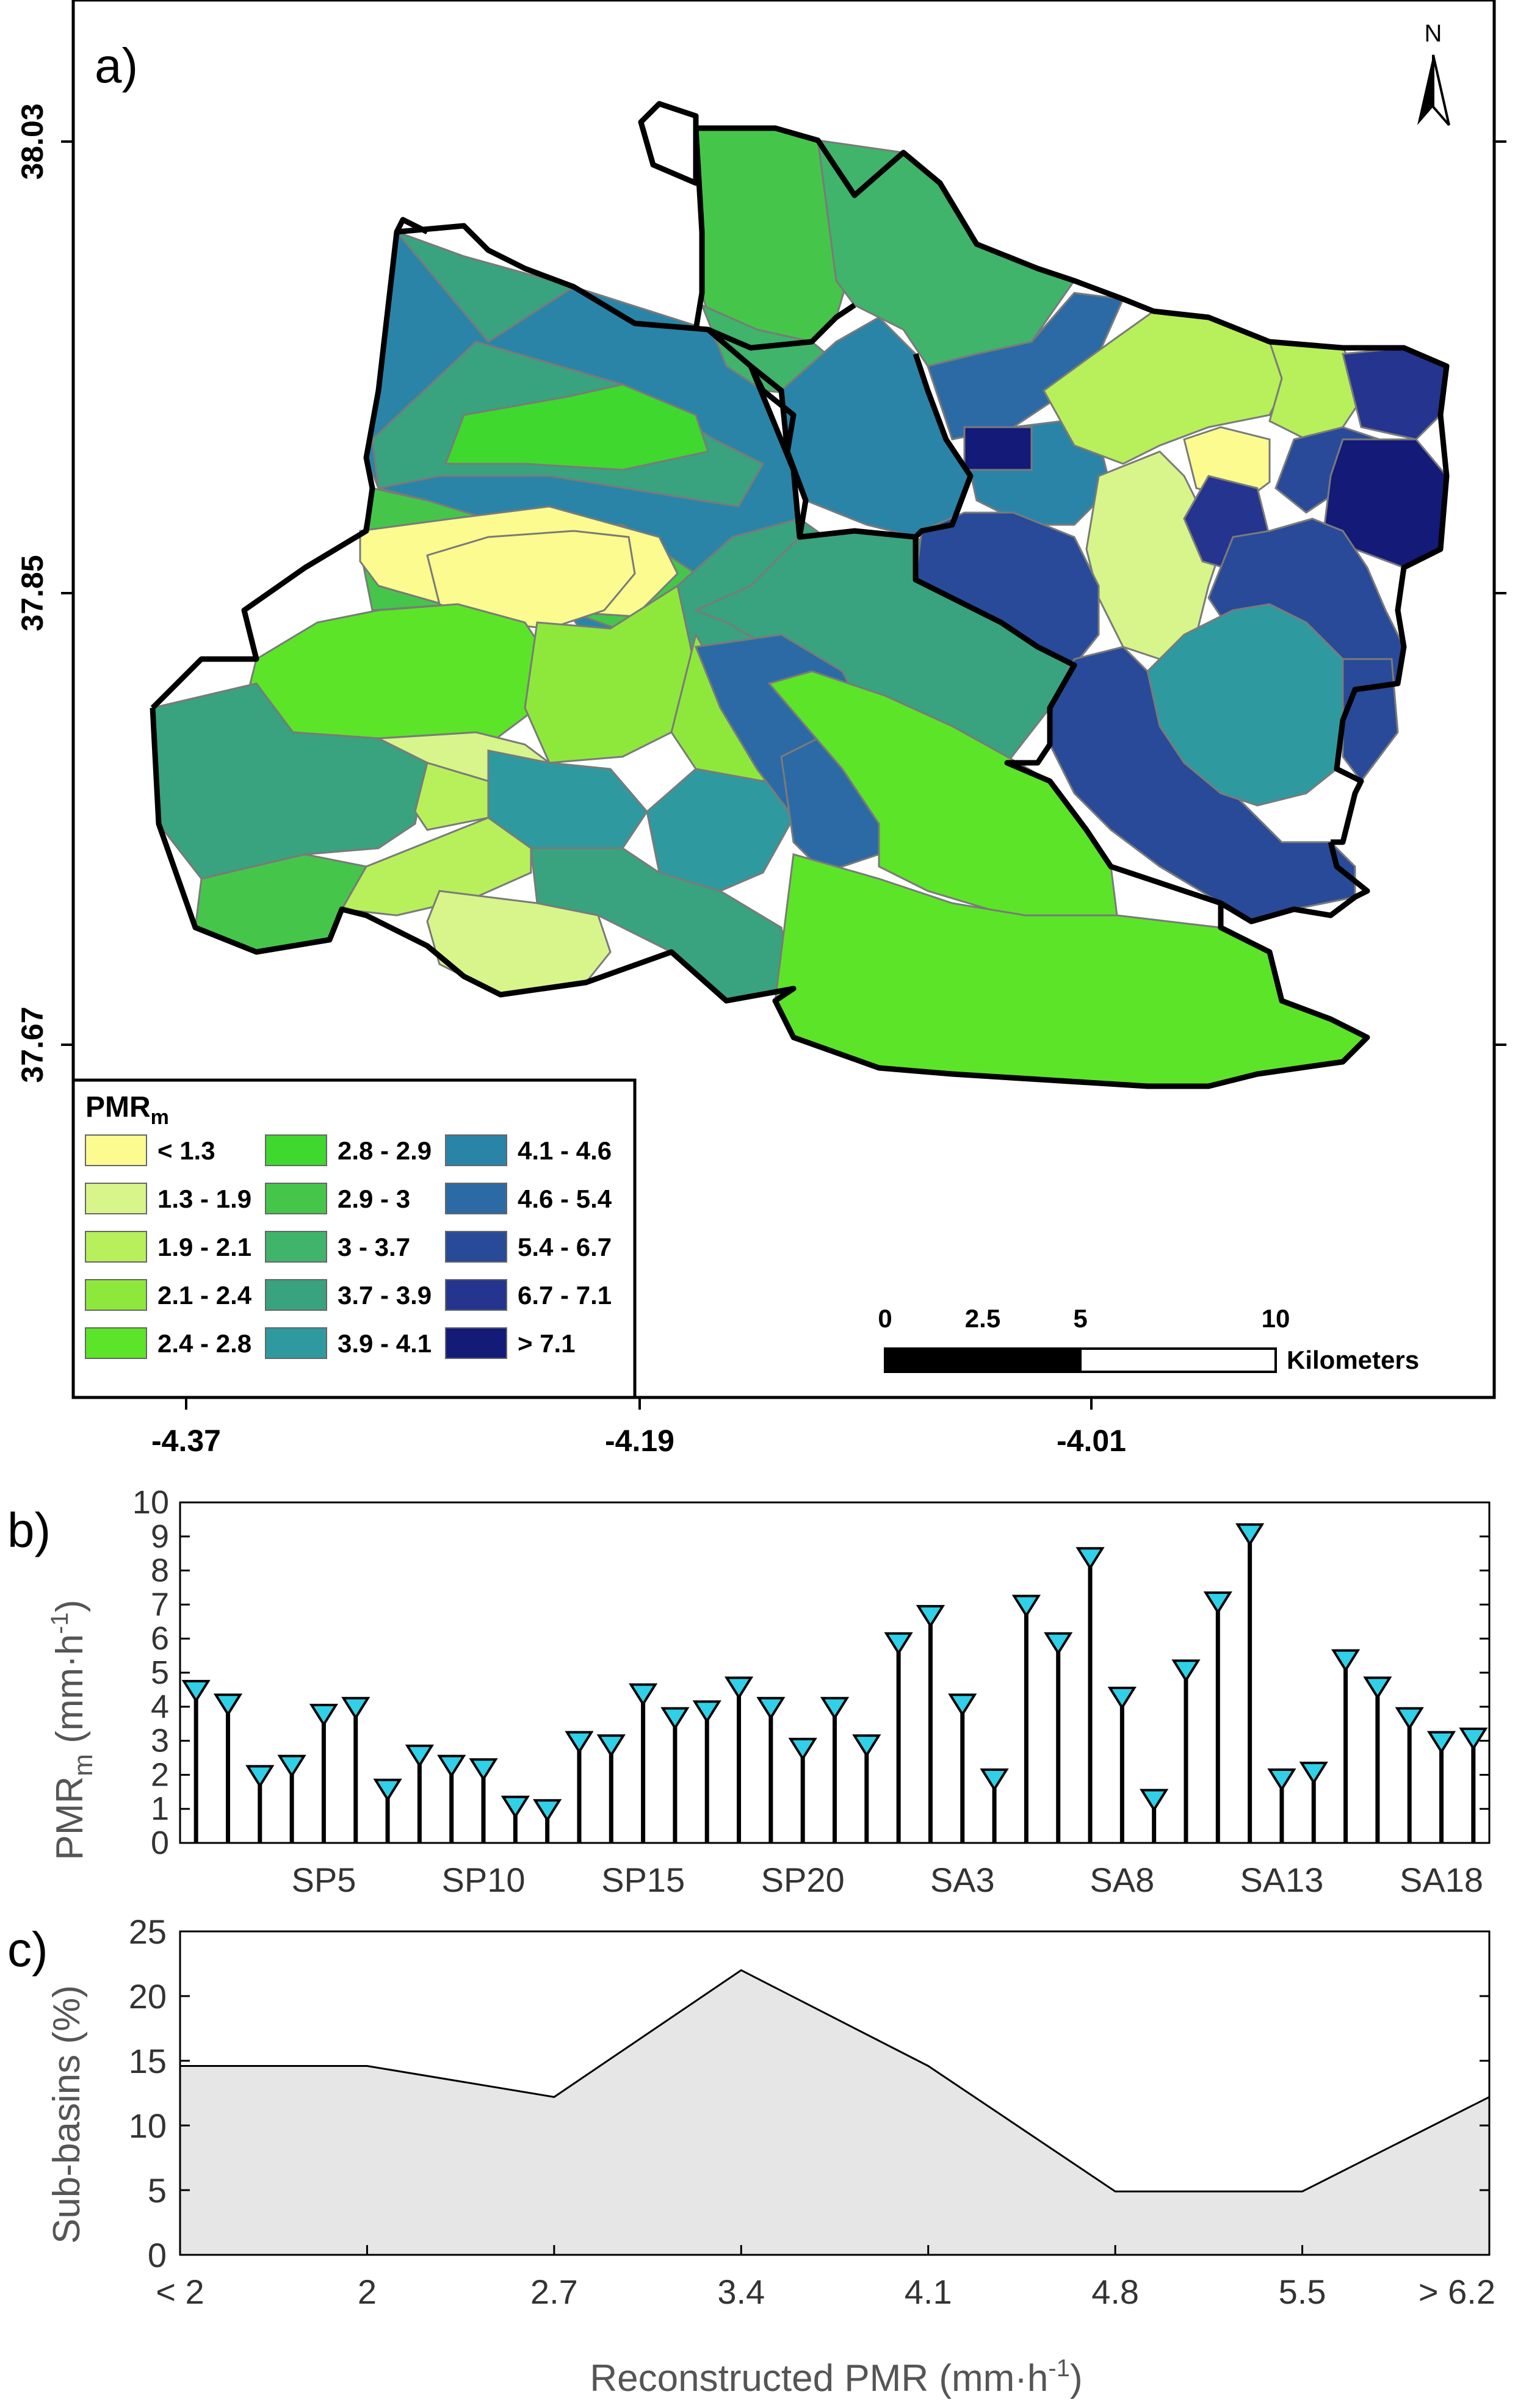  I want to click on x-tick-label: < 2, so click(180, 2292).